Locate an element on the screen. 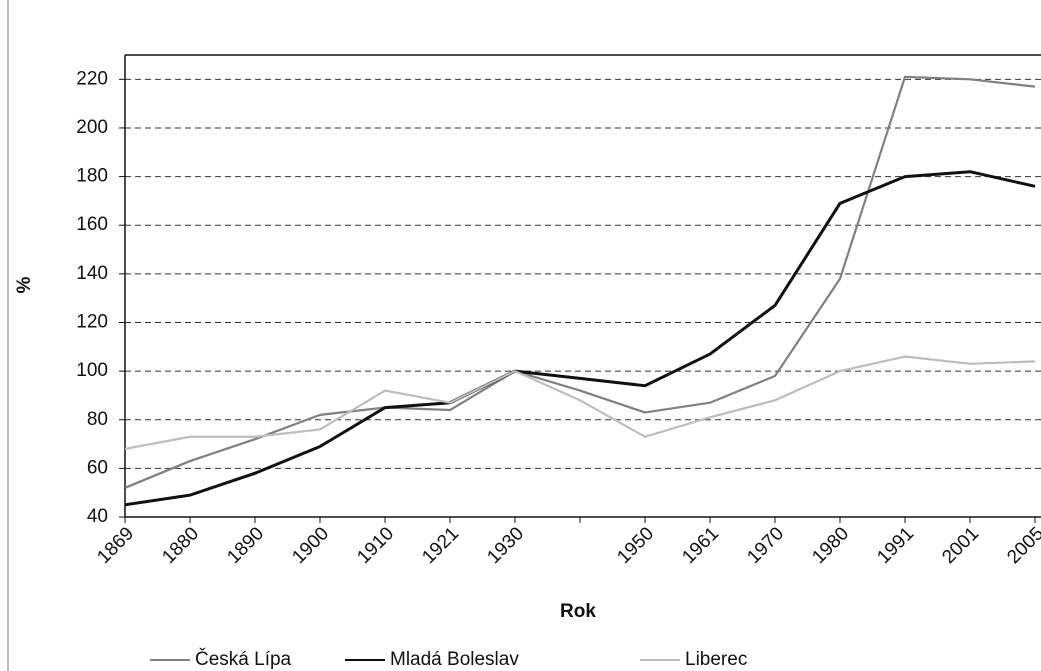 The image size is (1041, 671). x-tick-label: 1880 is located at coordinates (180, 545).